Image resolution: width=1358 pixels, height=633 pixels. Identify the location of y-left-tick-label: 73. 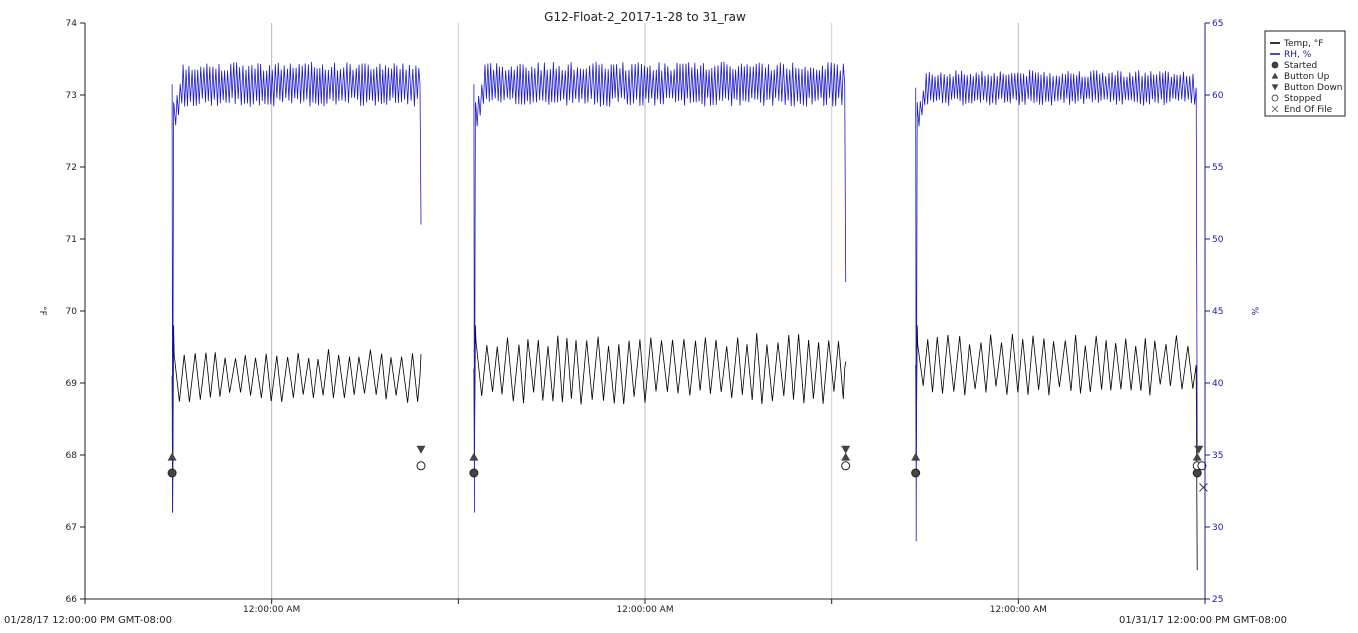
(71, 96).